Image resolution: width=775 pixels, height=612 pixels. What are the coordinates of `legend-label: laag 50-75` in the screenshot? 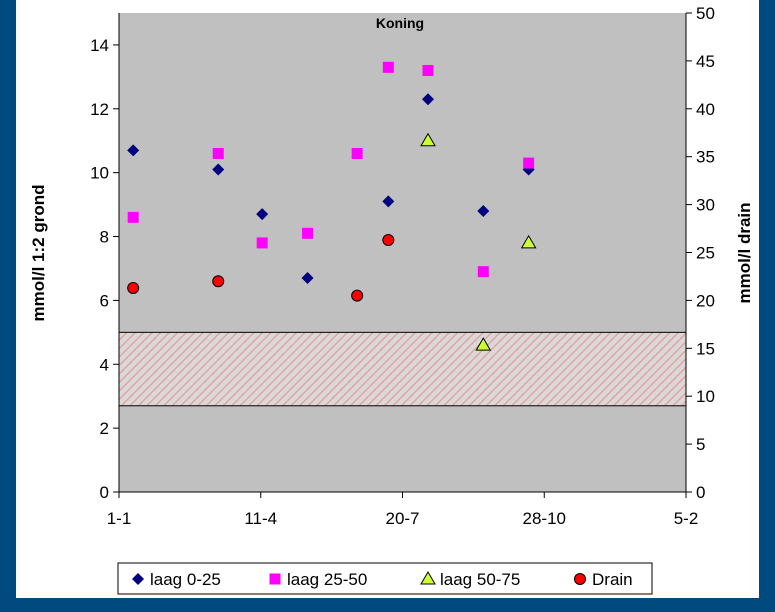 It's located at (480, 579).